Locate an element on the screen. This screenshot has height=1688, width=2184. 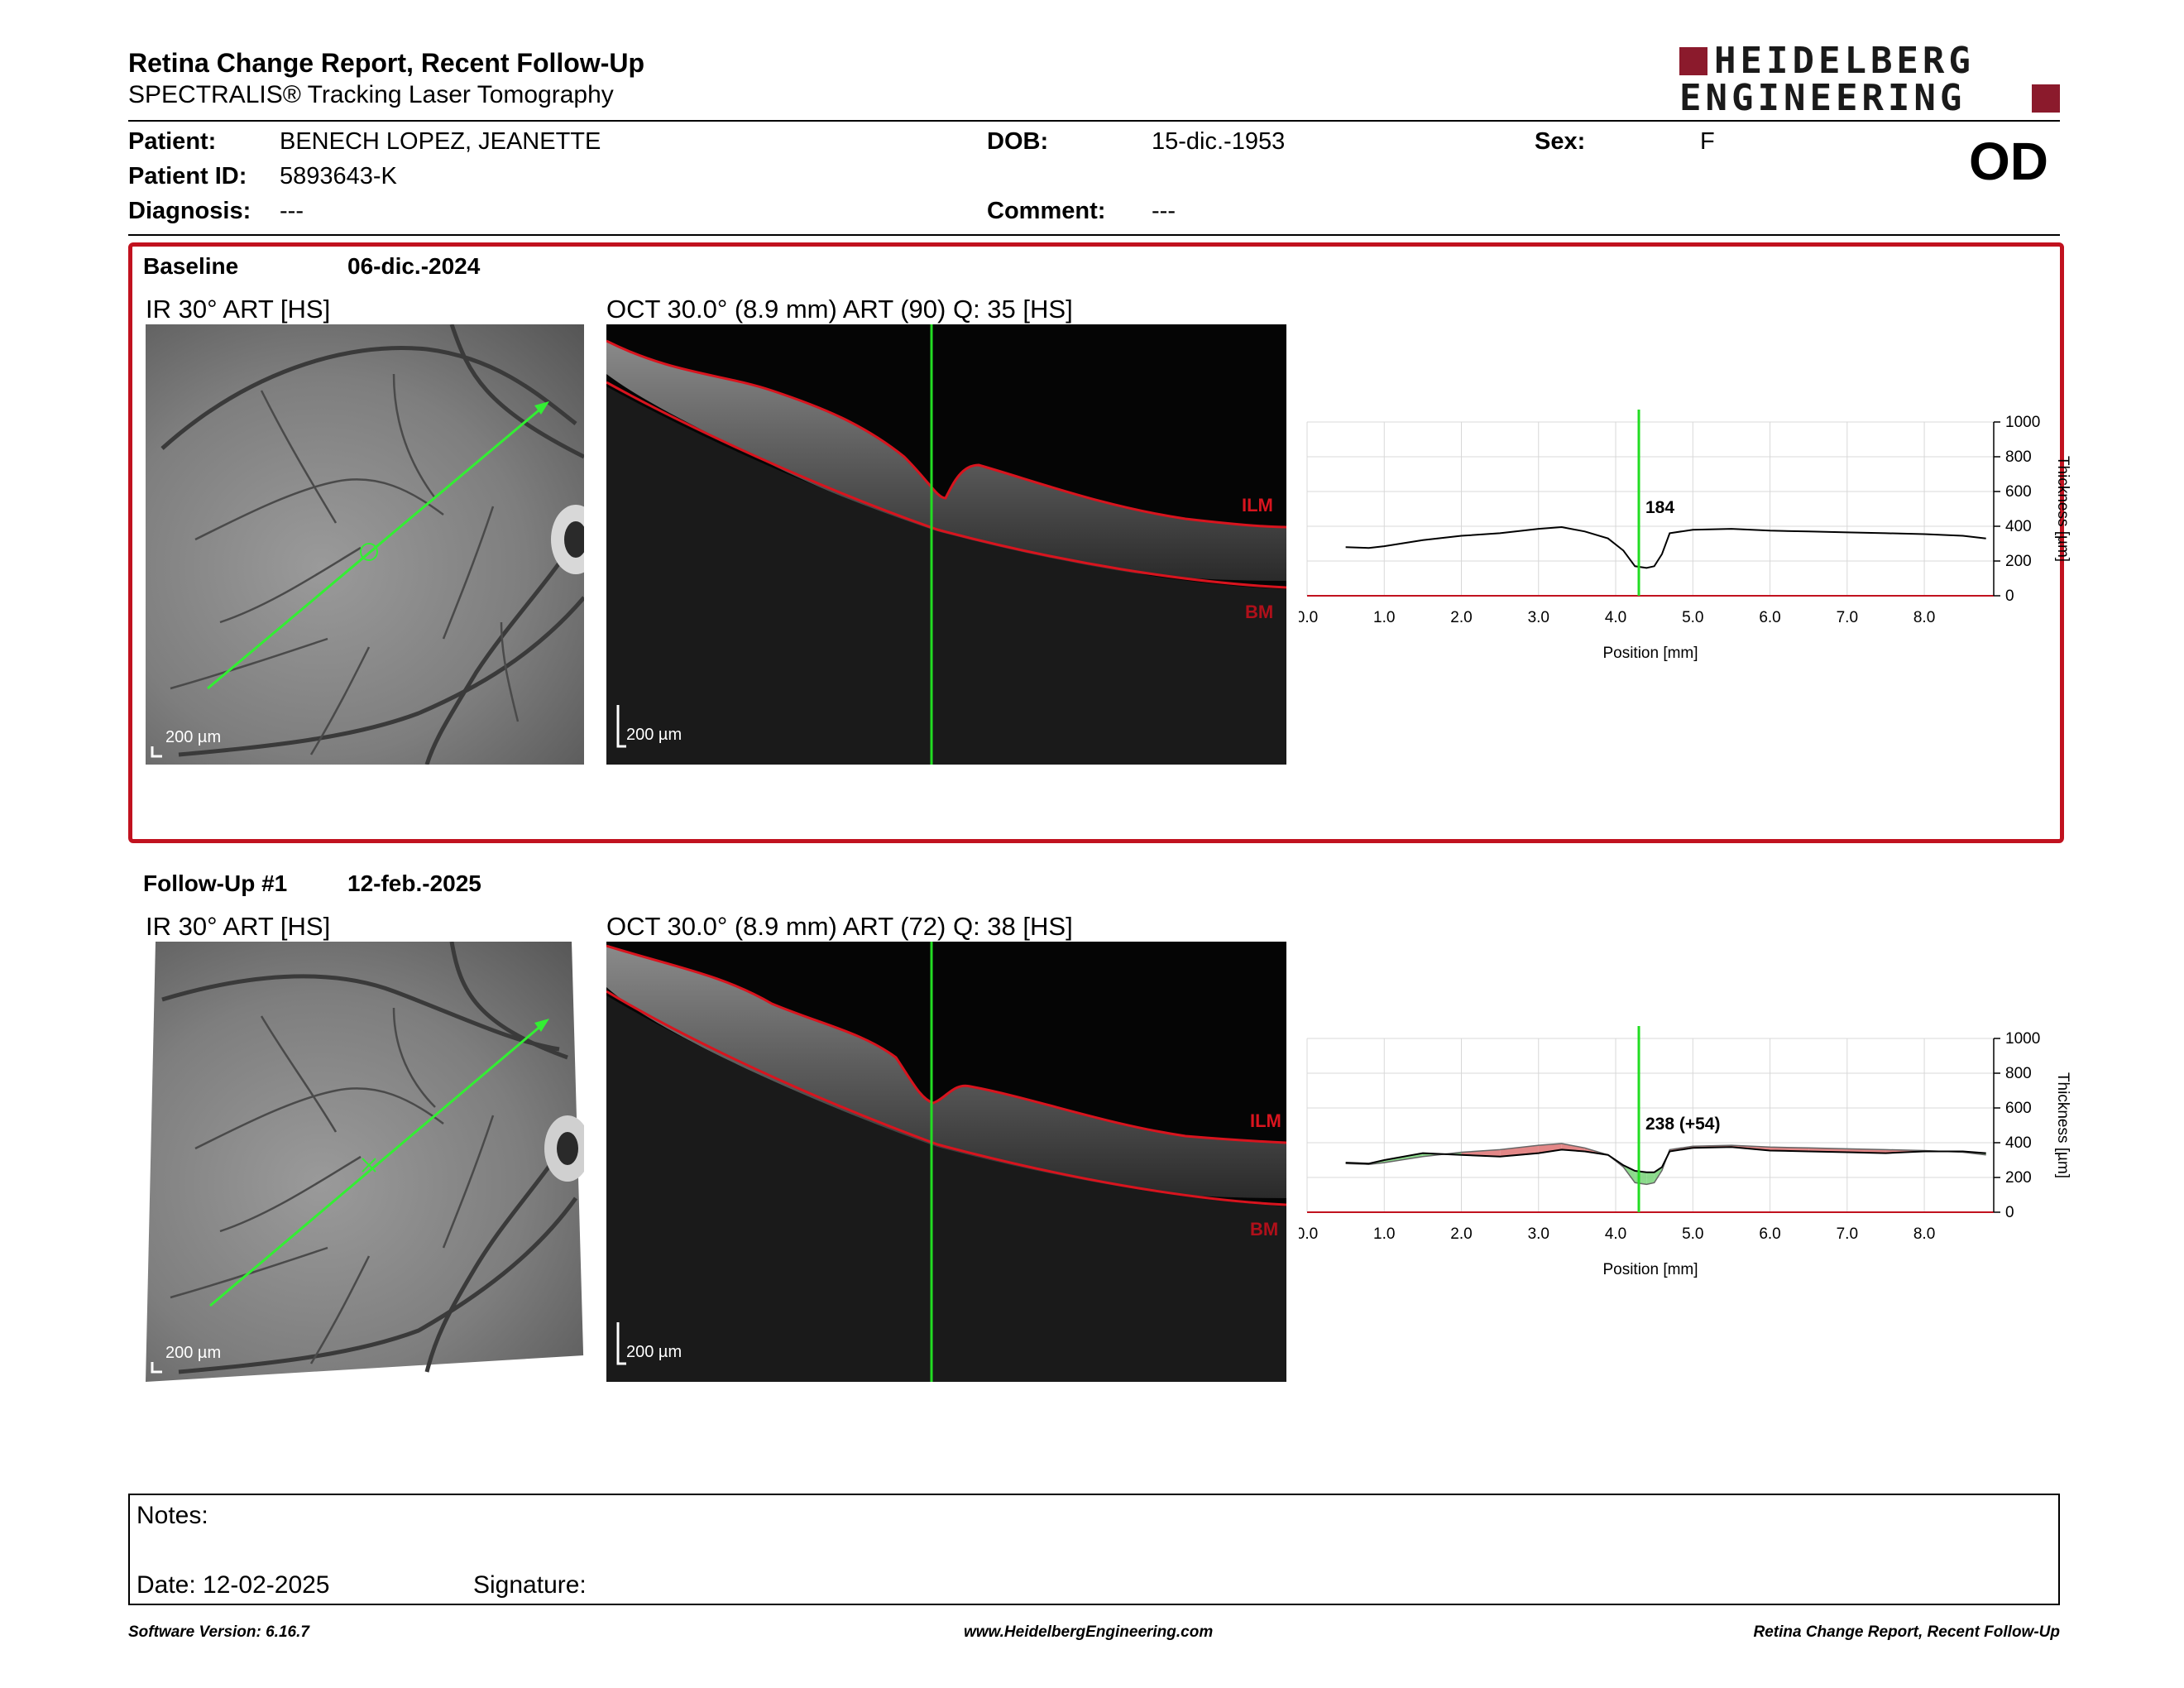
report-subtitle: SPECTRALIS® Tracking Laser Tomography is located at coordinates (371, 94).